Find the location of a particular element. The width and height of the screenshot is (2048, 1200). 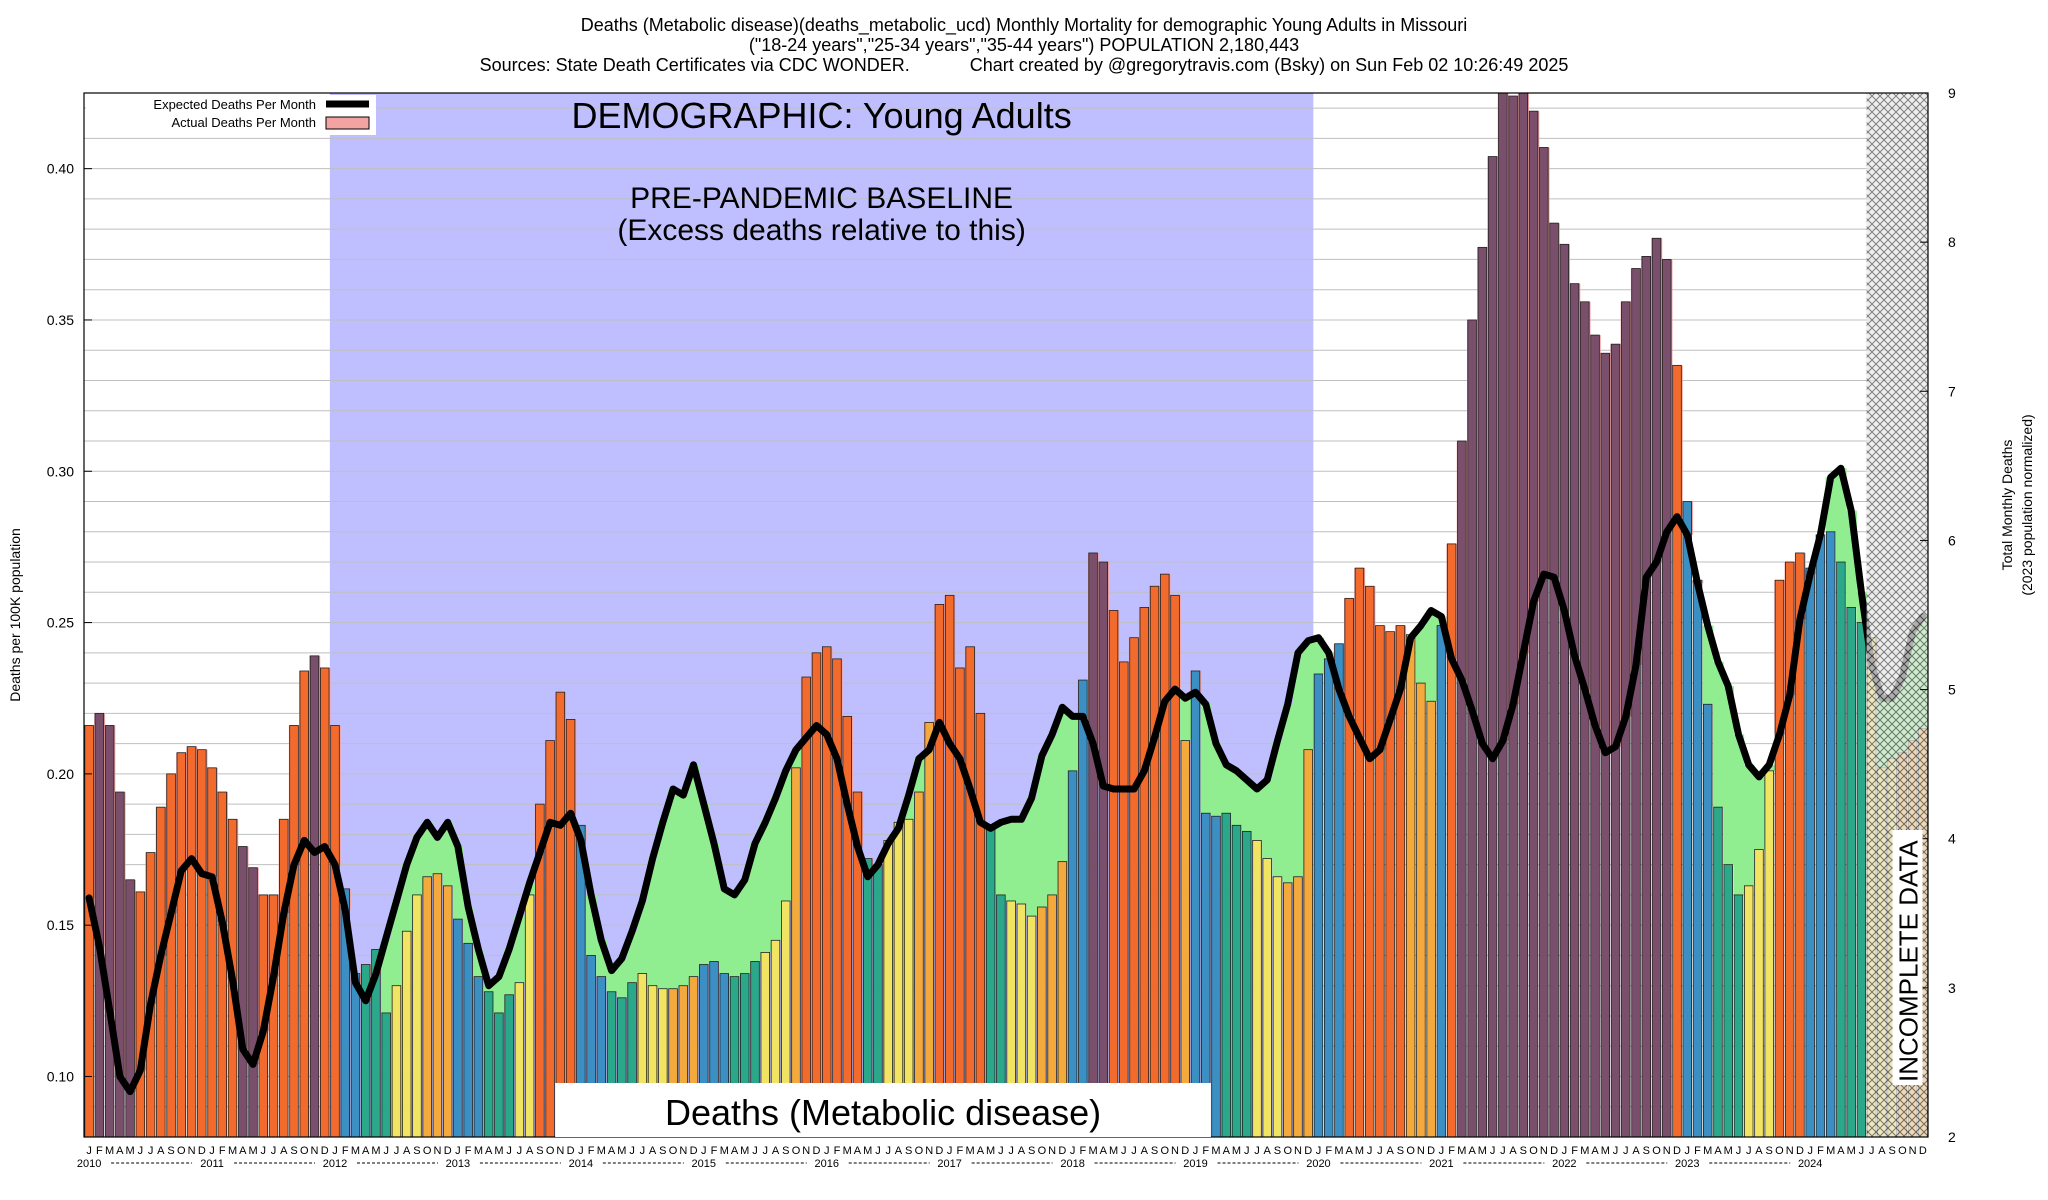

x-month-label: S is located at coordinates (908, 1151).